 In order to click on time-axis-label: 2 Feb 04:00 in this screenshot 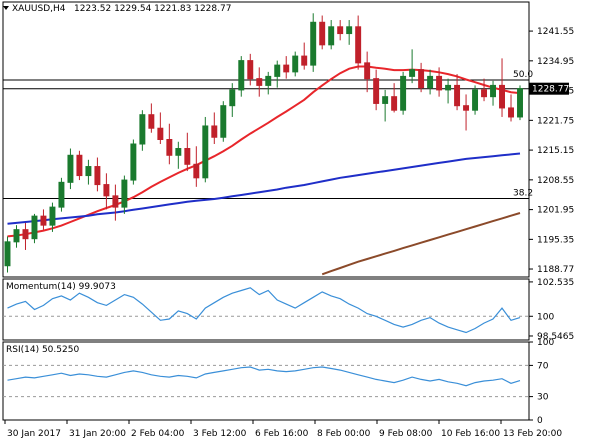, I will do `click(158, 434)`.